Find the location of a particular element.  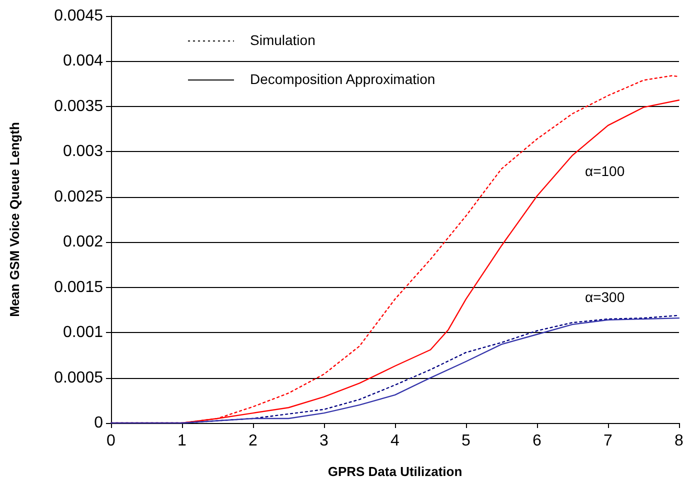

annotation: Decomposition Approximation is located at coordinates (343, 79).